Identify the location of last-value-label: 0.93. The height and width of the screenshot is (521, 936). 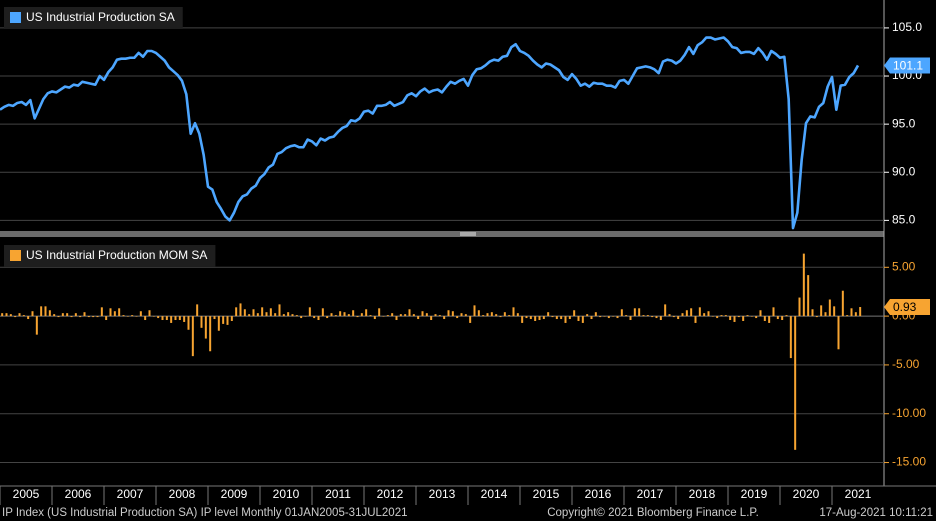
(905, 307).